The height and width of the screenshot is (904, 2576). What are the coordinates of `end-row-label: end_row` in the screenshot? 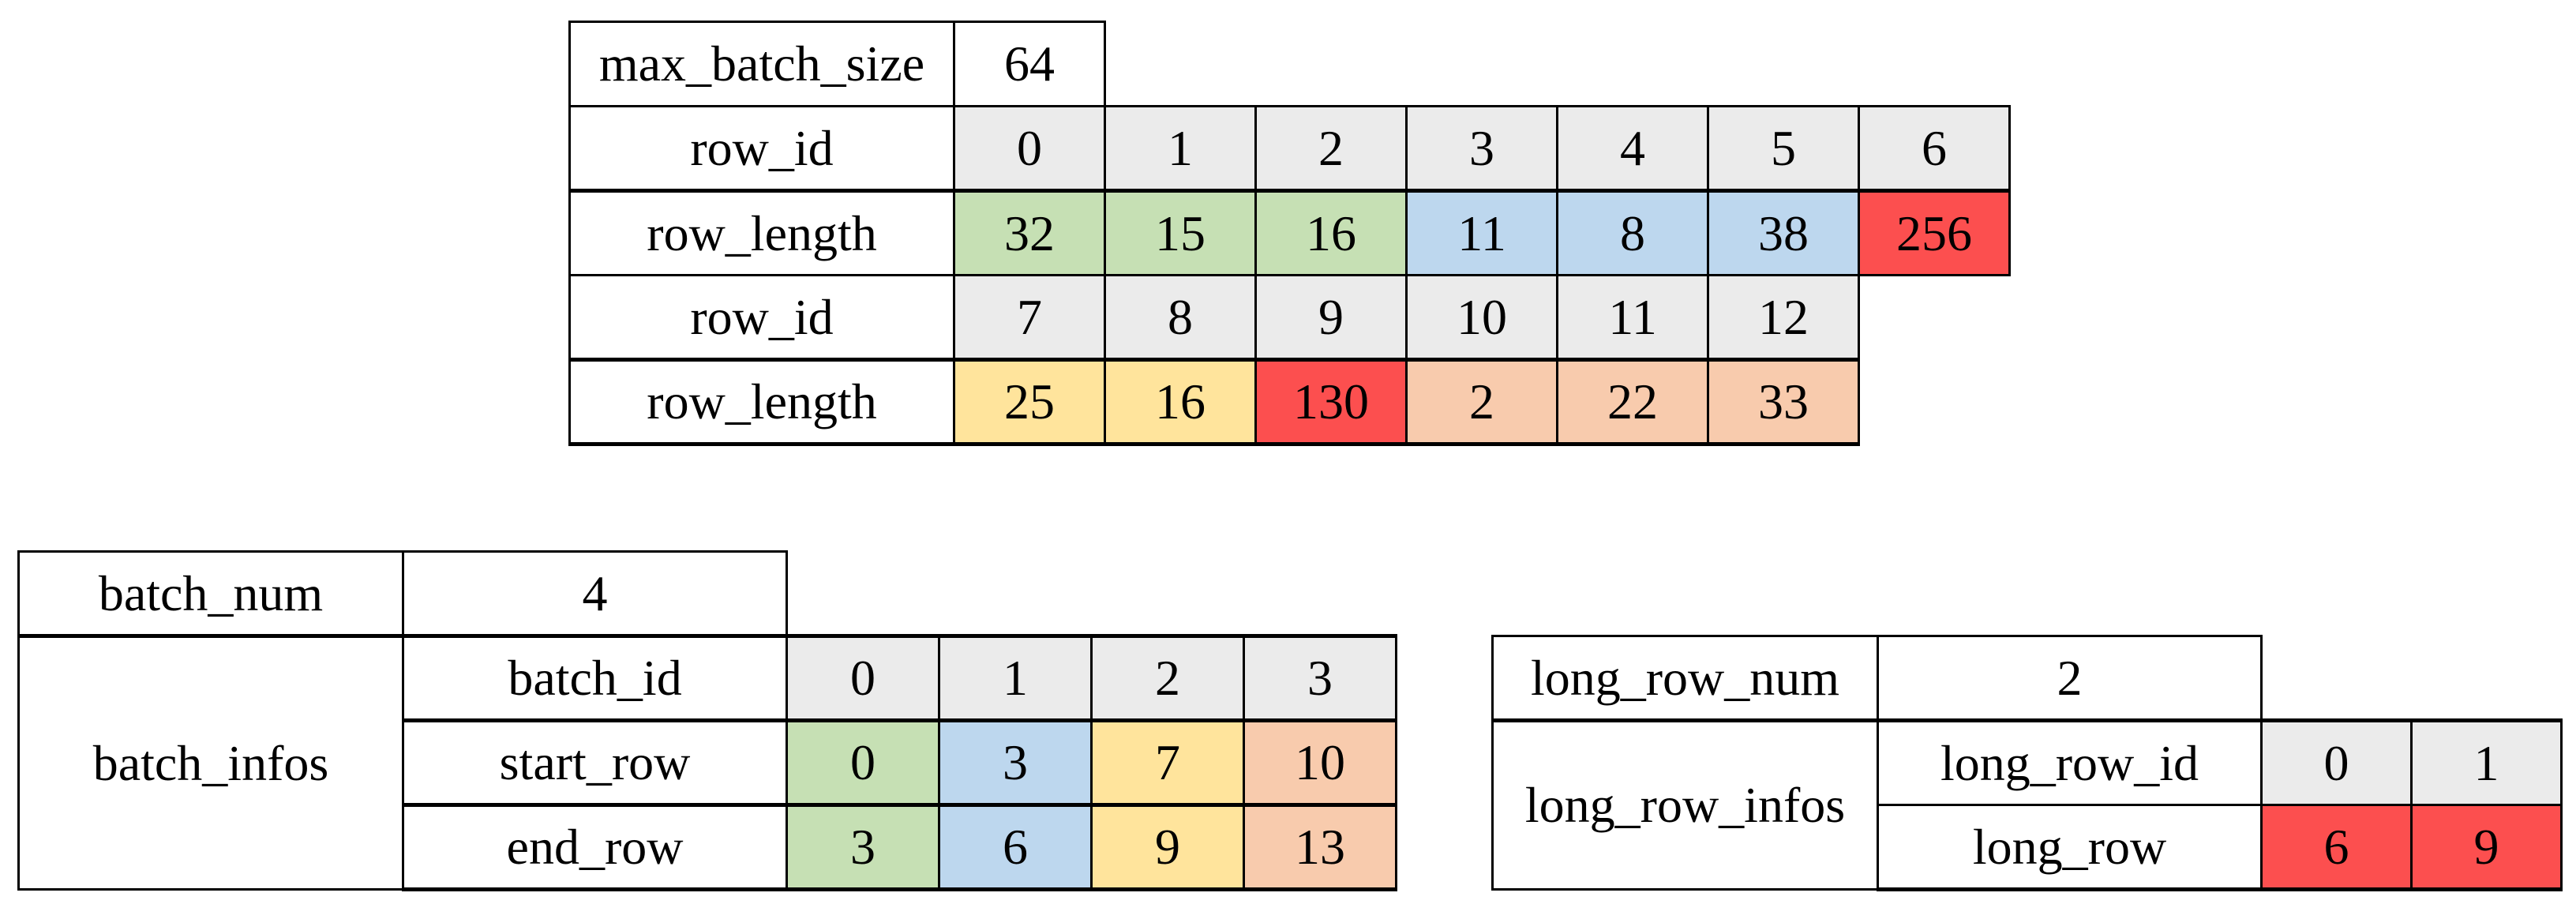 It's located at (595, 847).